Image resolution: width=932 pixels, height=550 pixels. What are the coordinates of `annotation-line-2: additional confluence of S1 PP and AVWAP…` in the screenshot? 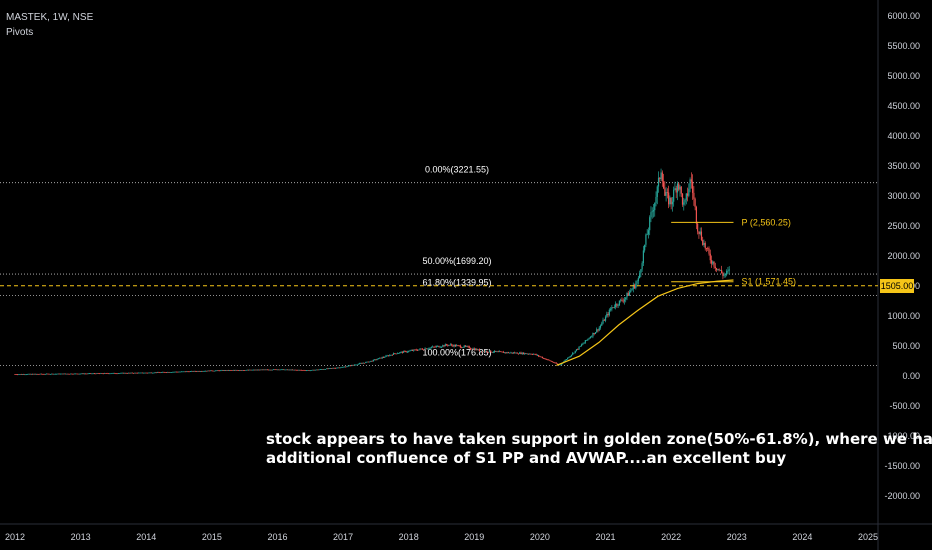 It's located at (526, 458).